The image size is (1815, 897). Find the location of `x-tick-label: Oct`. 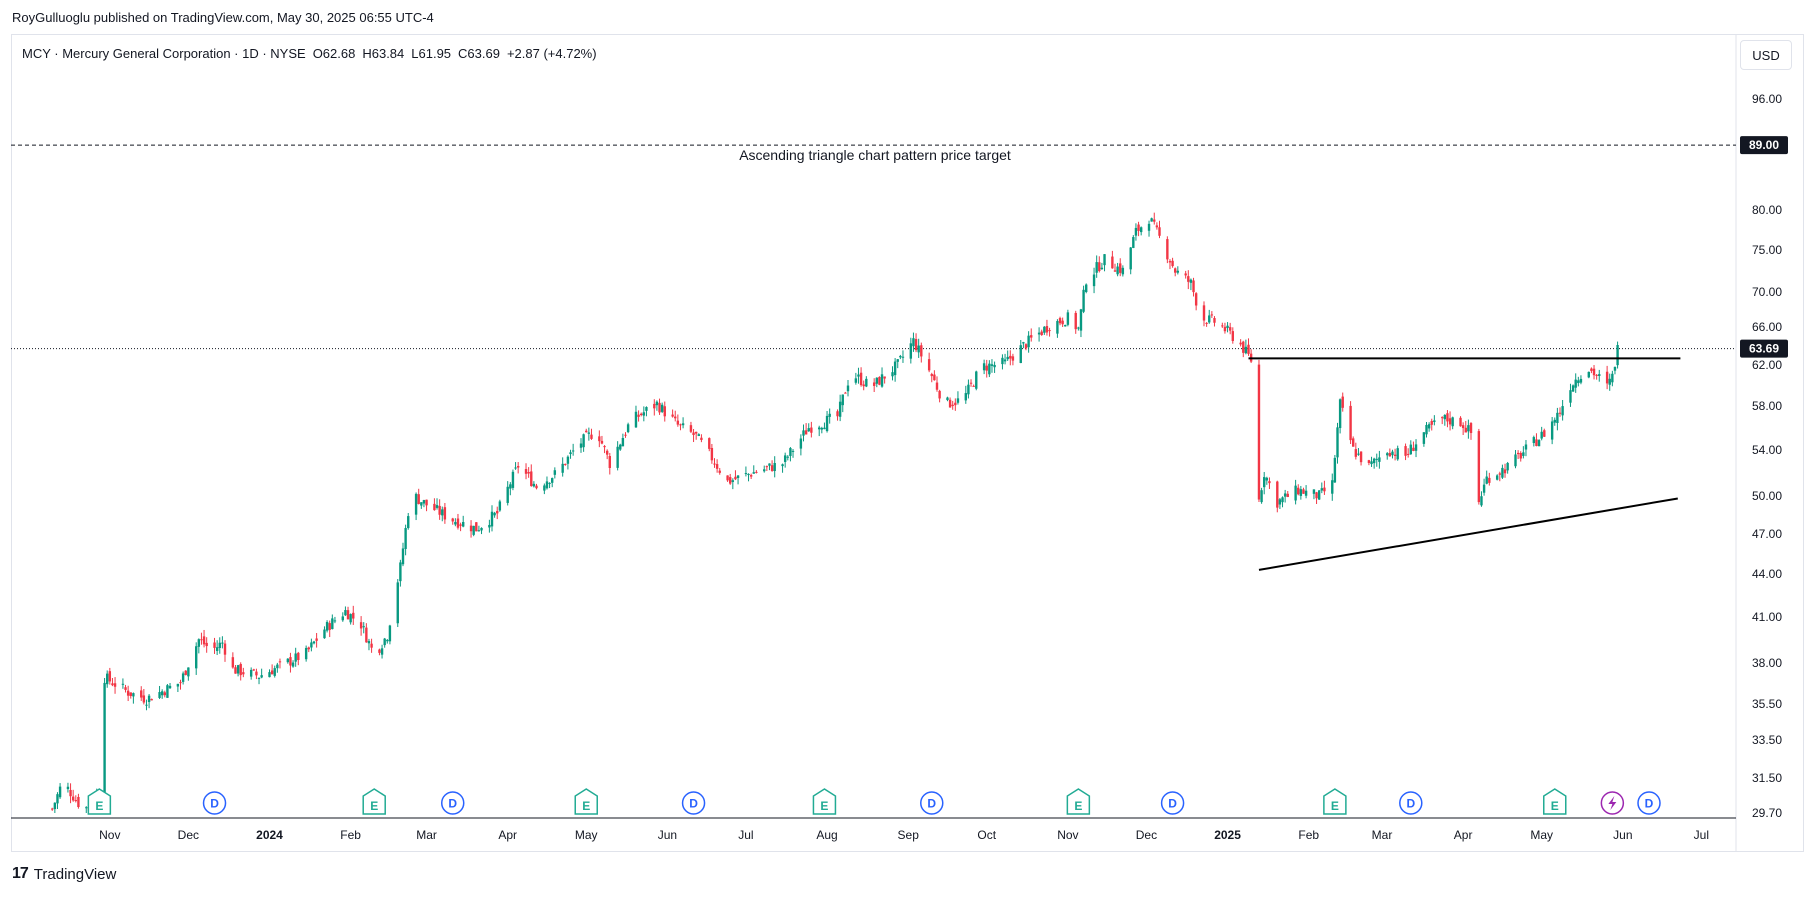

x-tick-label: Oct is located at coordinates (986, 835).